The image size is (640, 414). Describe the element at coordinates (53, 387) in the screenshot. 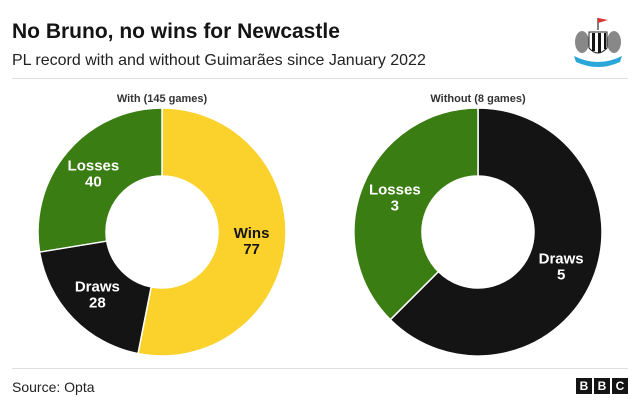

I see `source-note: Source: Opta` at that location.